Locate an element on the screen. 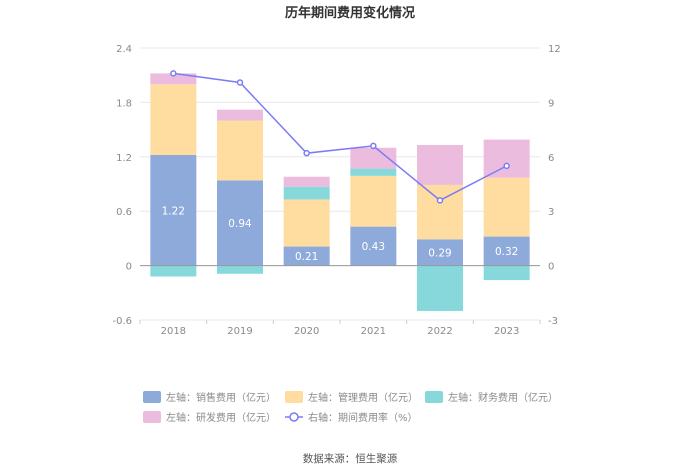 The width and height of the screenshot is (700, 473). bar-label-2021: 0.43 is located at coordinates (373, 247).